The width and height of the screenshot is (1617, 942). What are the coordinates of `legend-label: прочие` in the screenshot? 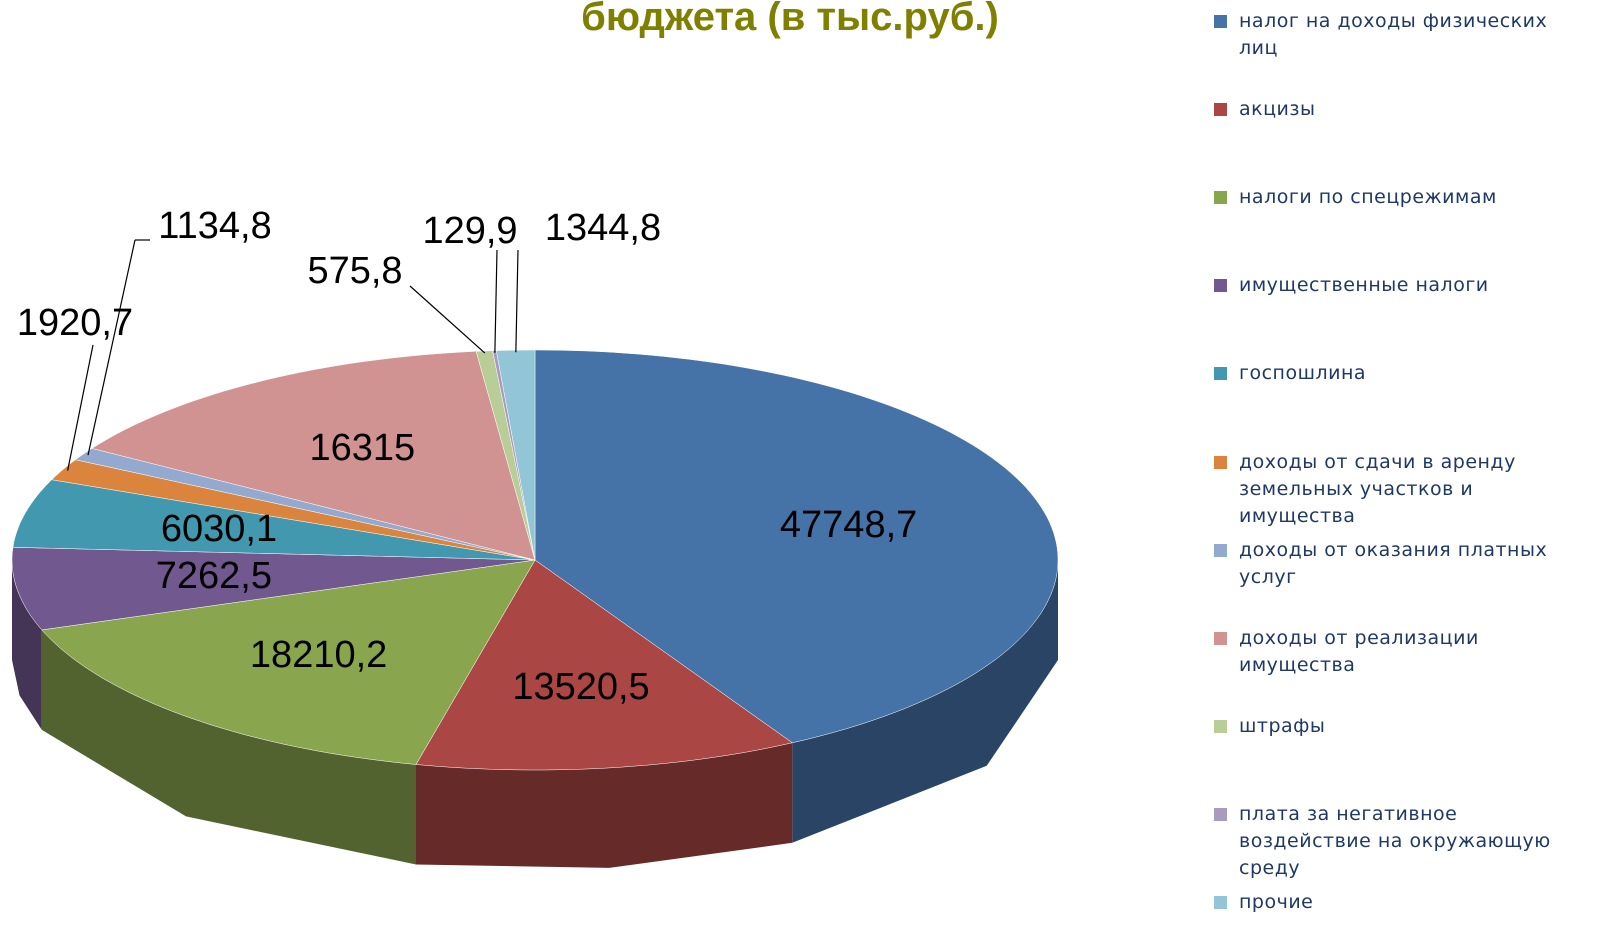 It's located at (1276, 902).